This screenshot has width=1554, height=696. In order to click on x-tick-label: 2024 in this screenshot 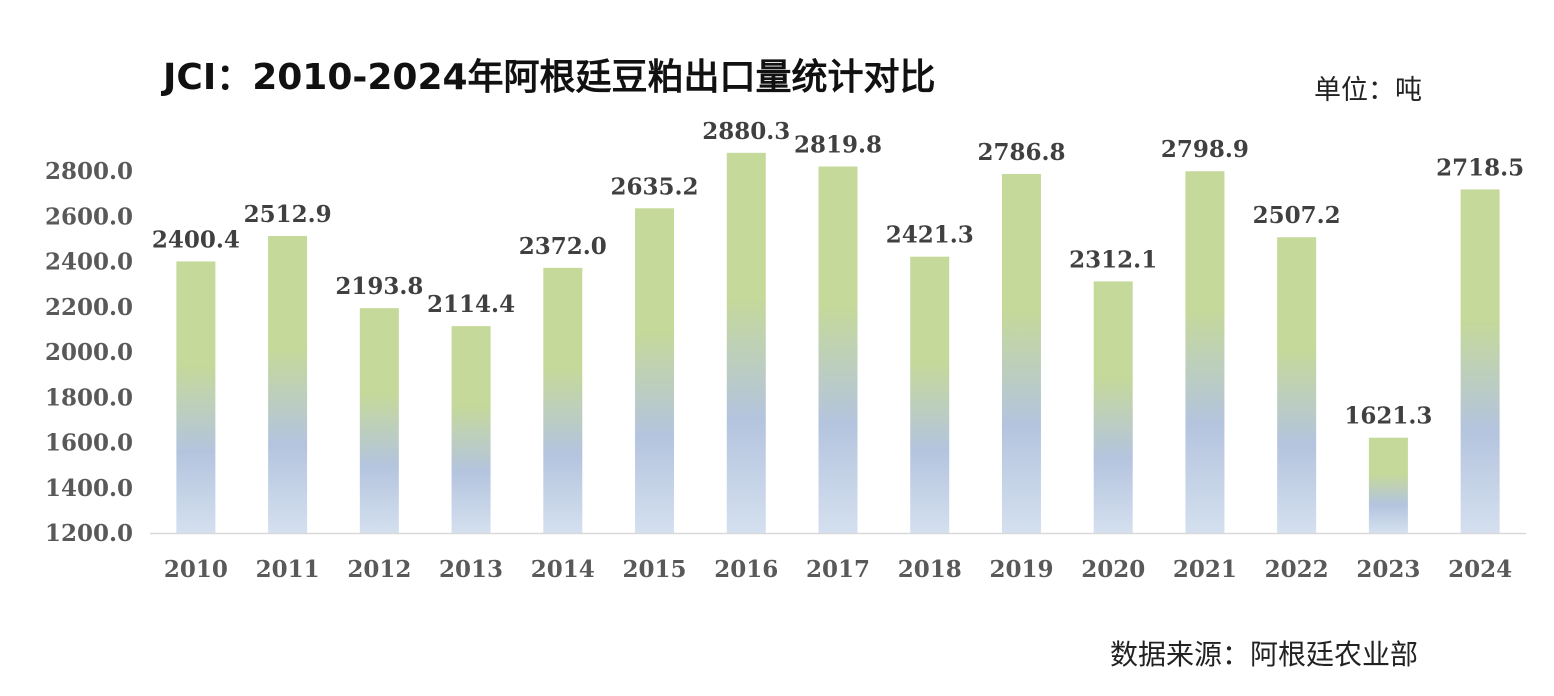, I will do `click(1480, 569)`.